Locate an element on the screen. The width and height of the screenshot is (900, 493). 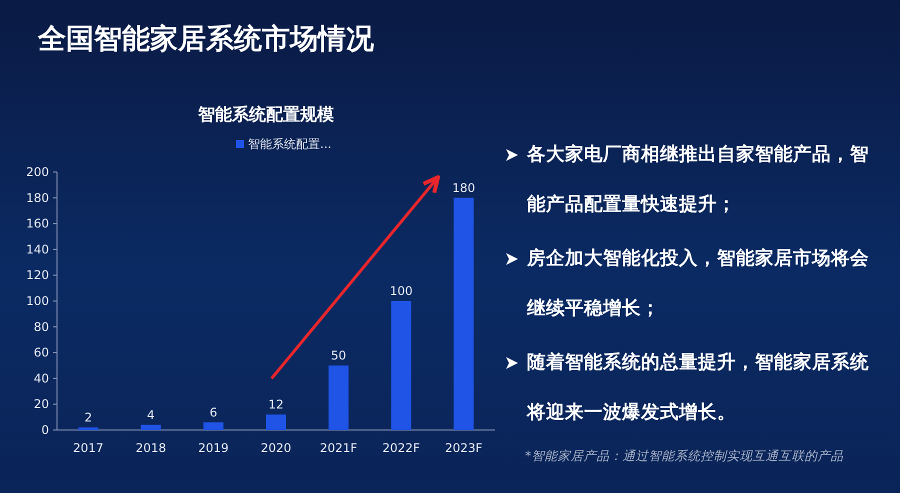
text: 全国智能家居系统市场情况 is located at coordinates (206, 39).